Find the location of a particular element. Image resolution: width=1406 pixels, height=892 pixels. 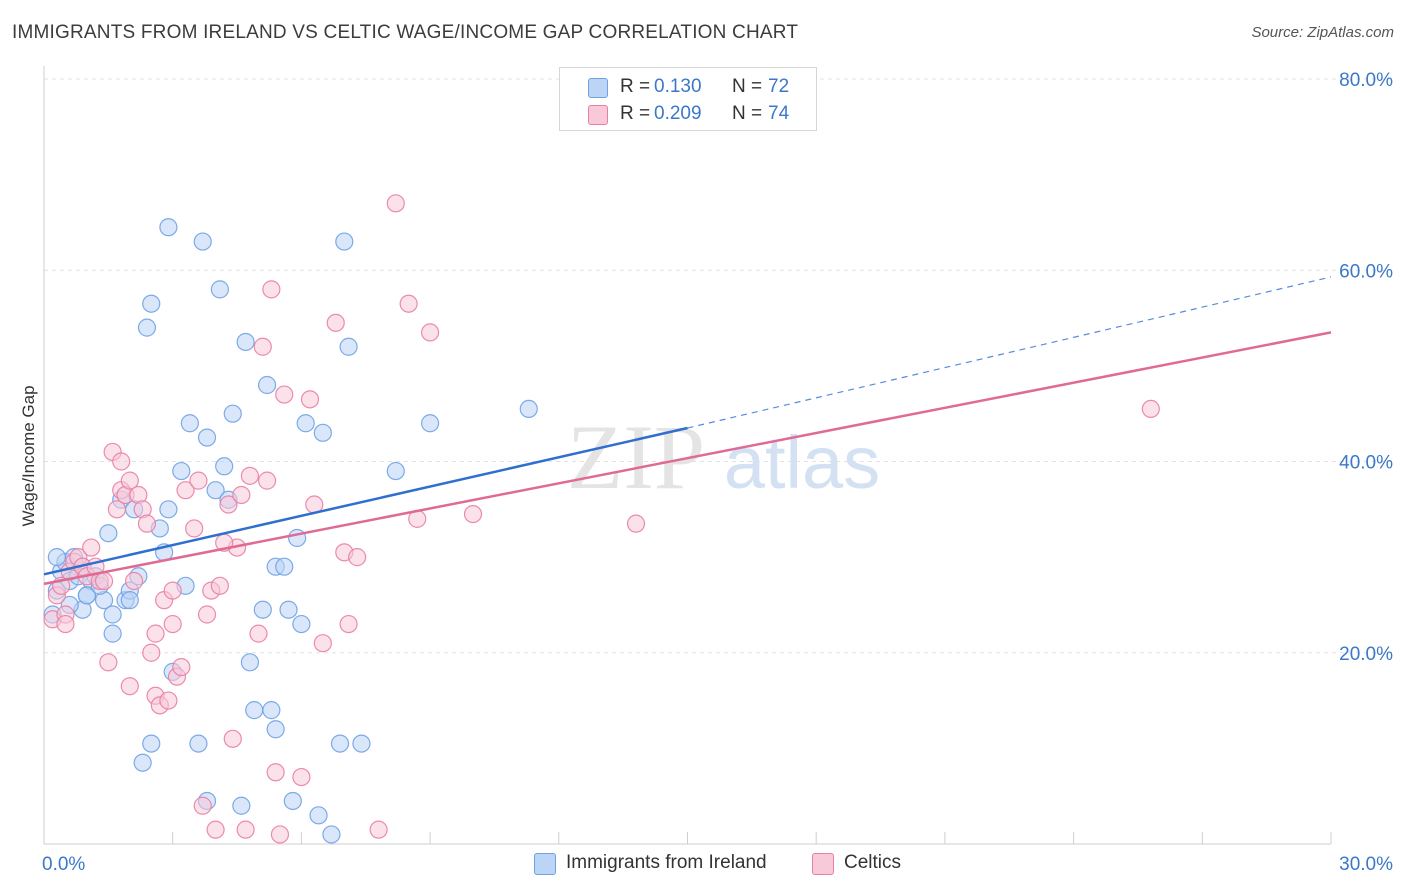

legend-swatch-ireland is located at coordinates (598, 88).